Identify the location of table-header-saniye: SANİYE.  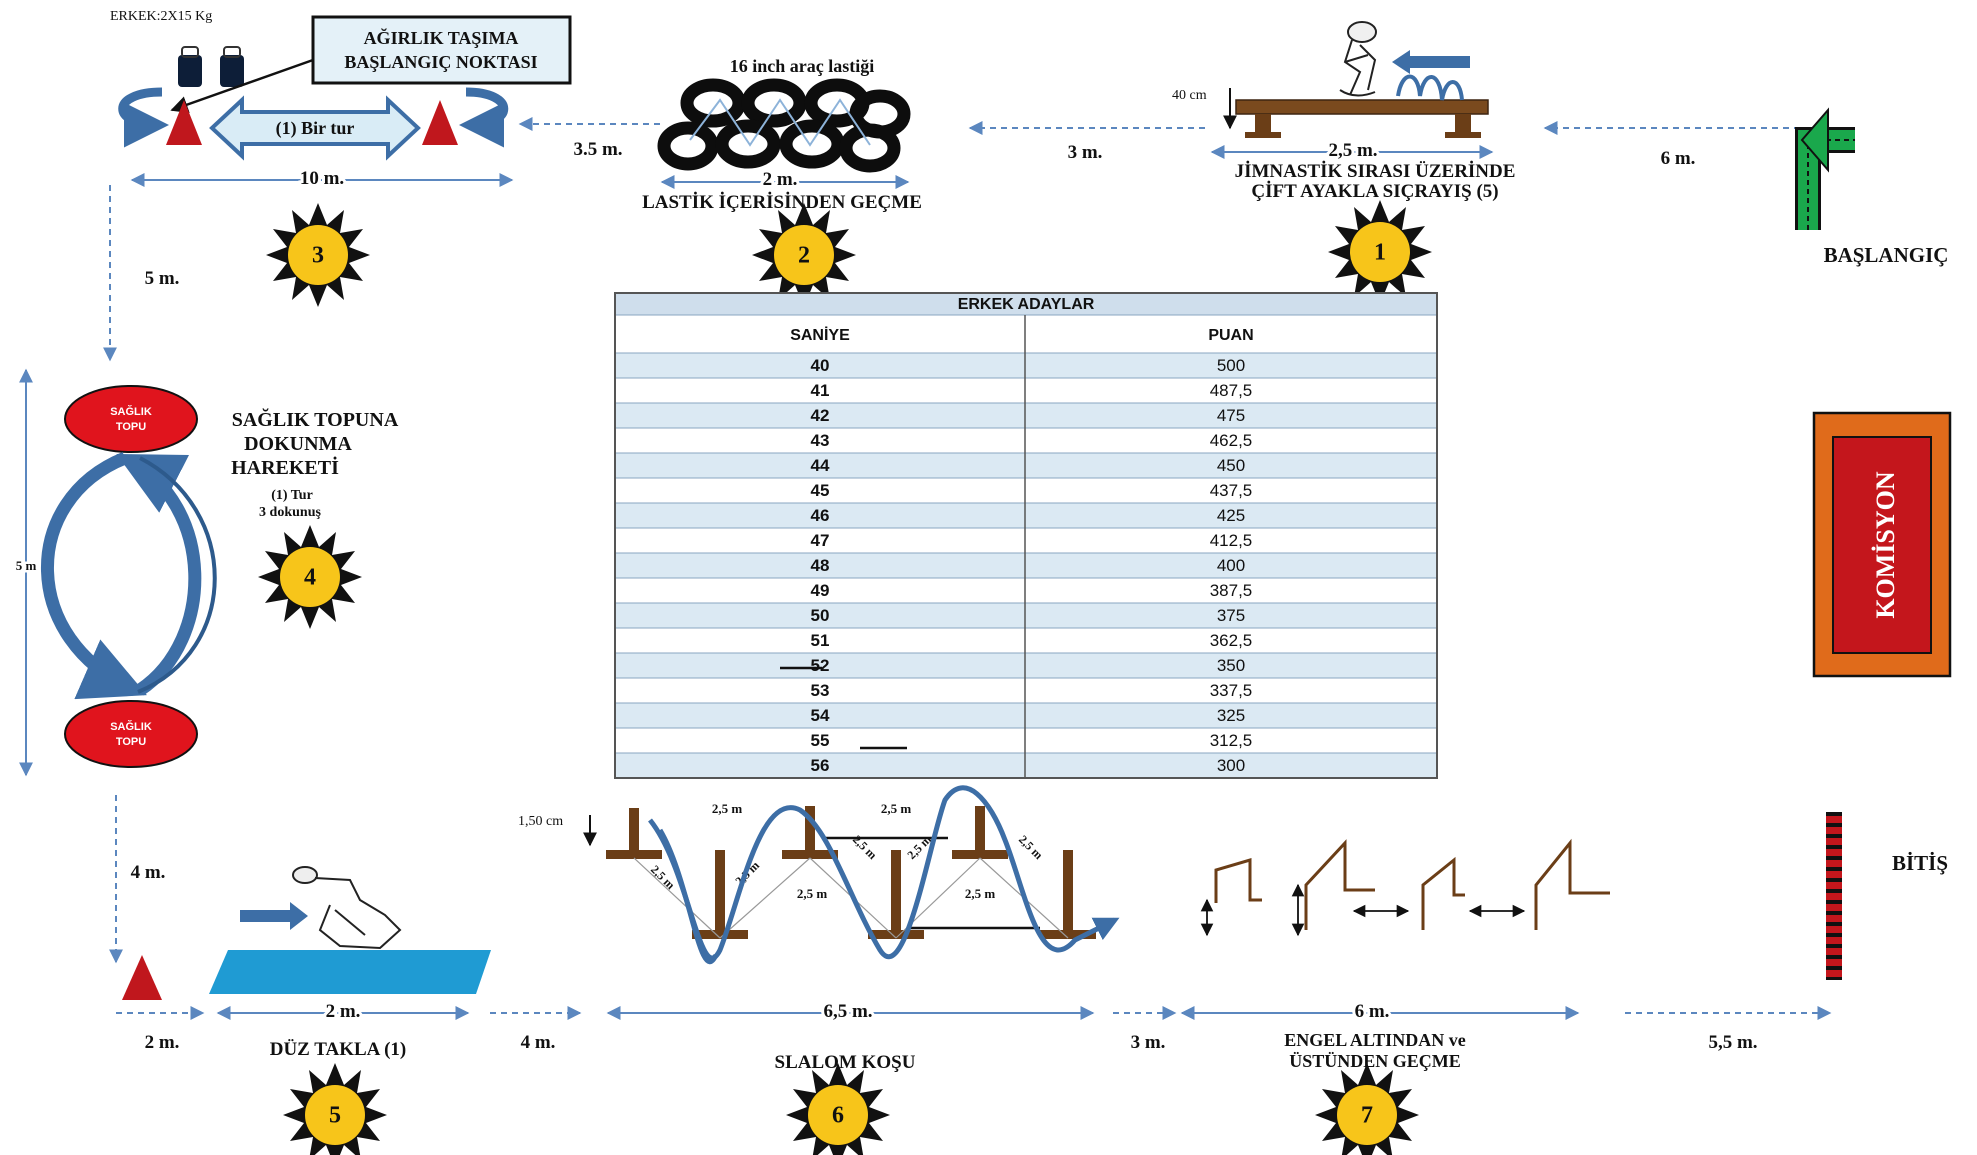
(820, 335).